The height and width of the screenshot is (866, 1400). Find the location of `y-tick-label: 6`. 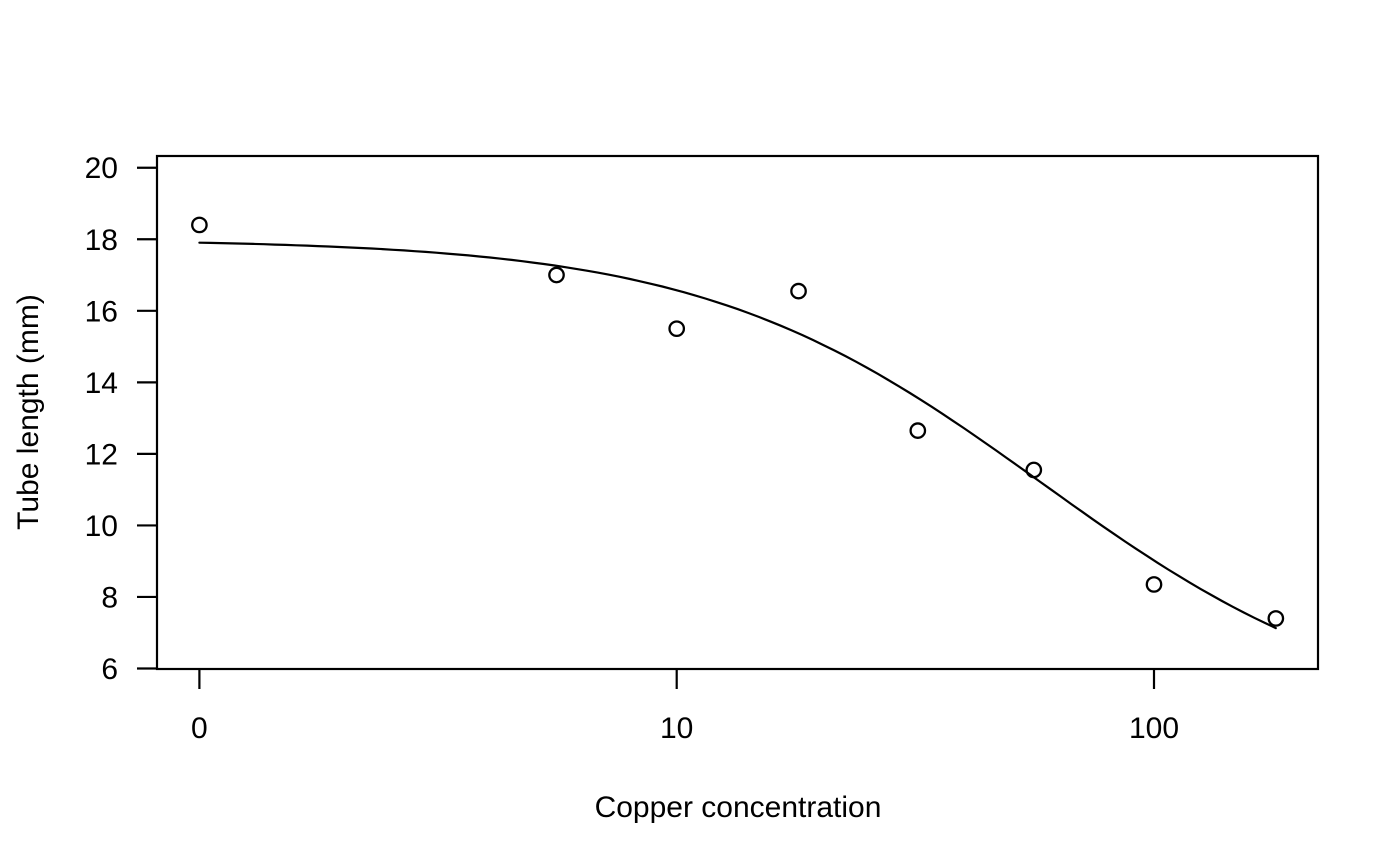

y-tick-label: 6 is located at coordinates (109, 669).